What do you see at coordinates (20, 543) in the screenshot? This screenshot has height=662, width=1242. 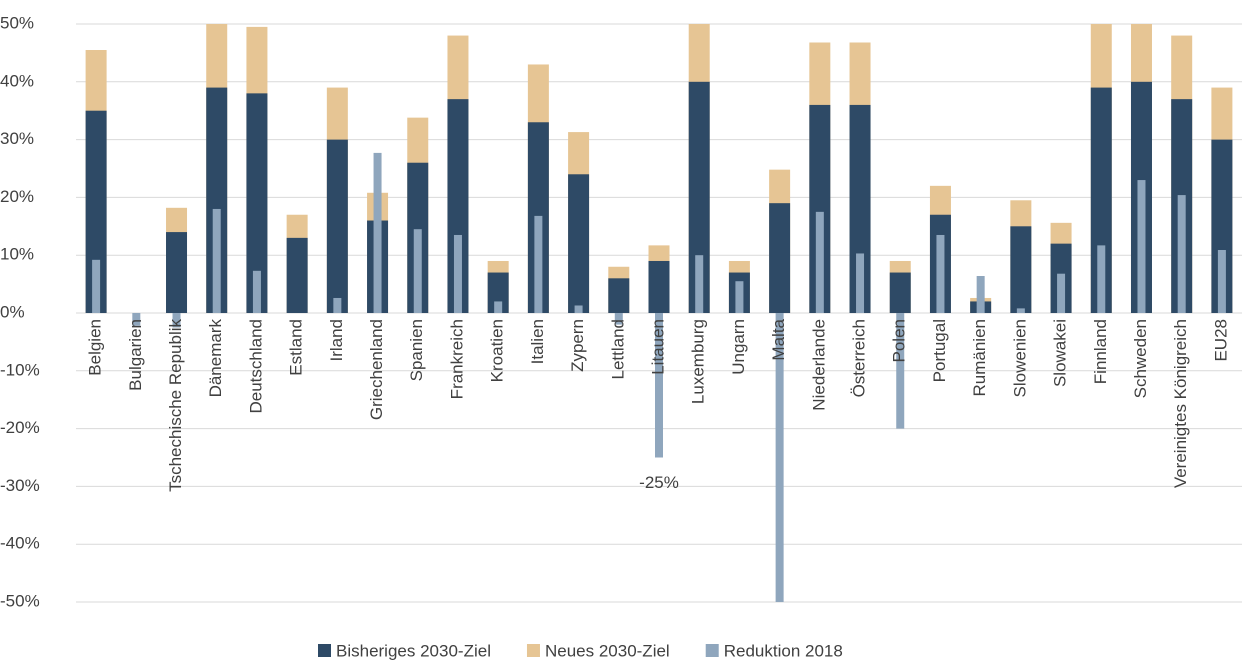 I see `y-tick-label: -40%` at bounding box center [20, 543].